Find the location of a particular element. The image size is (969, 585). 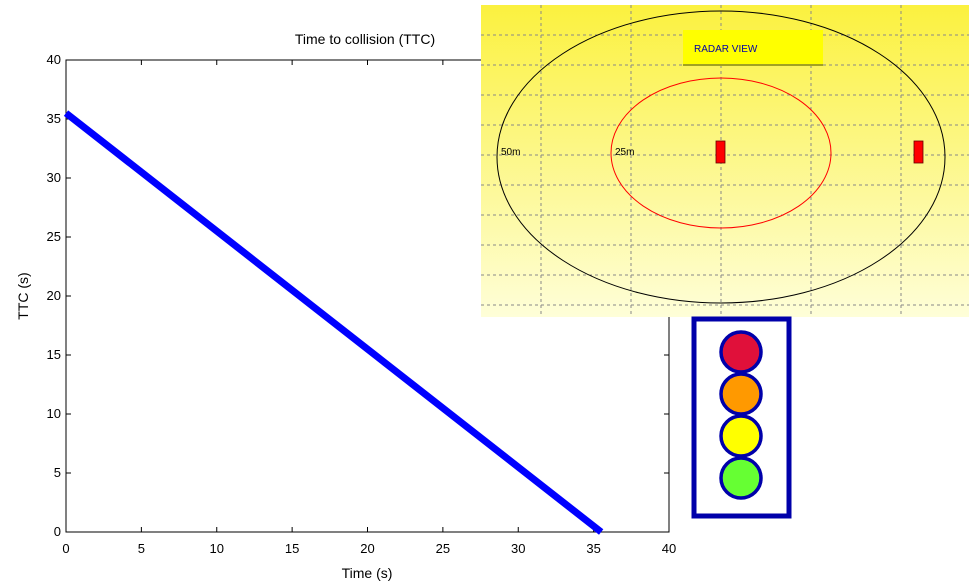

x-axis-label: Time (s) is located at coordinates (367, 573).